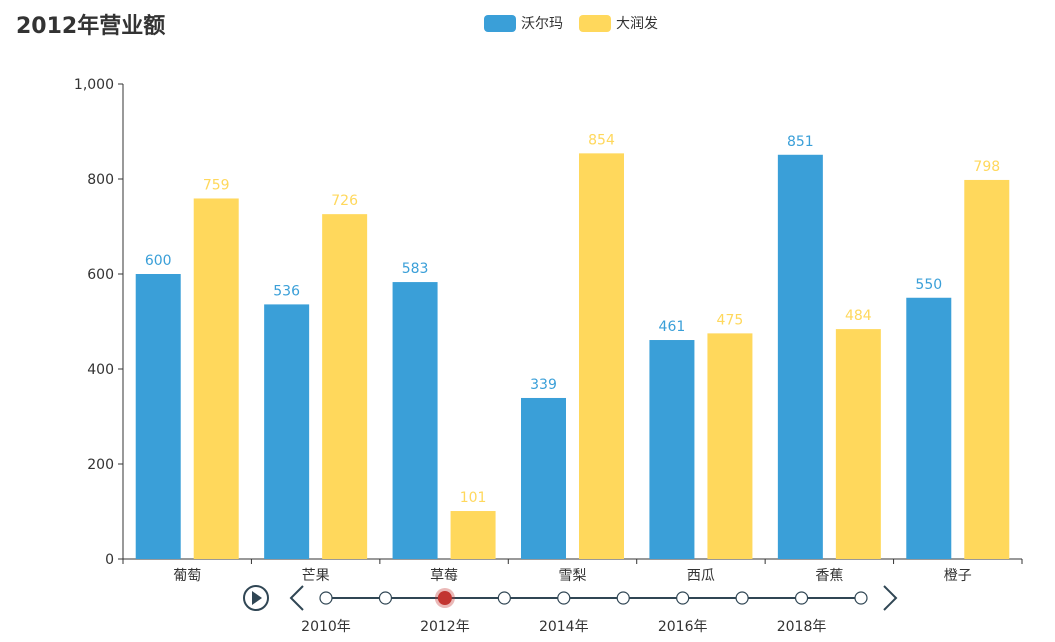 Image resolution: width=1055 pixels, height=642 pixels. Describe the element at coordinates (683, 627) in the screenshot. I see `timeline-label: 2016年` at that location.